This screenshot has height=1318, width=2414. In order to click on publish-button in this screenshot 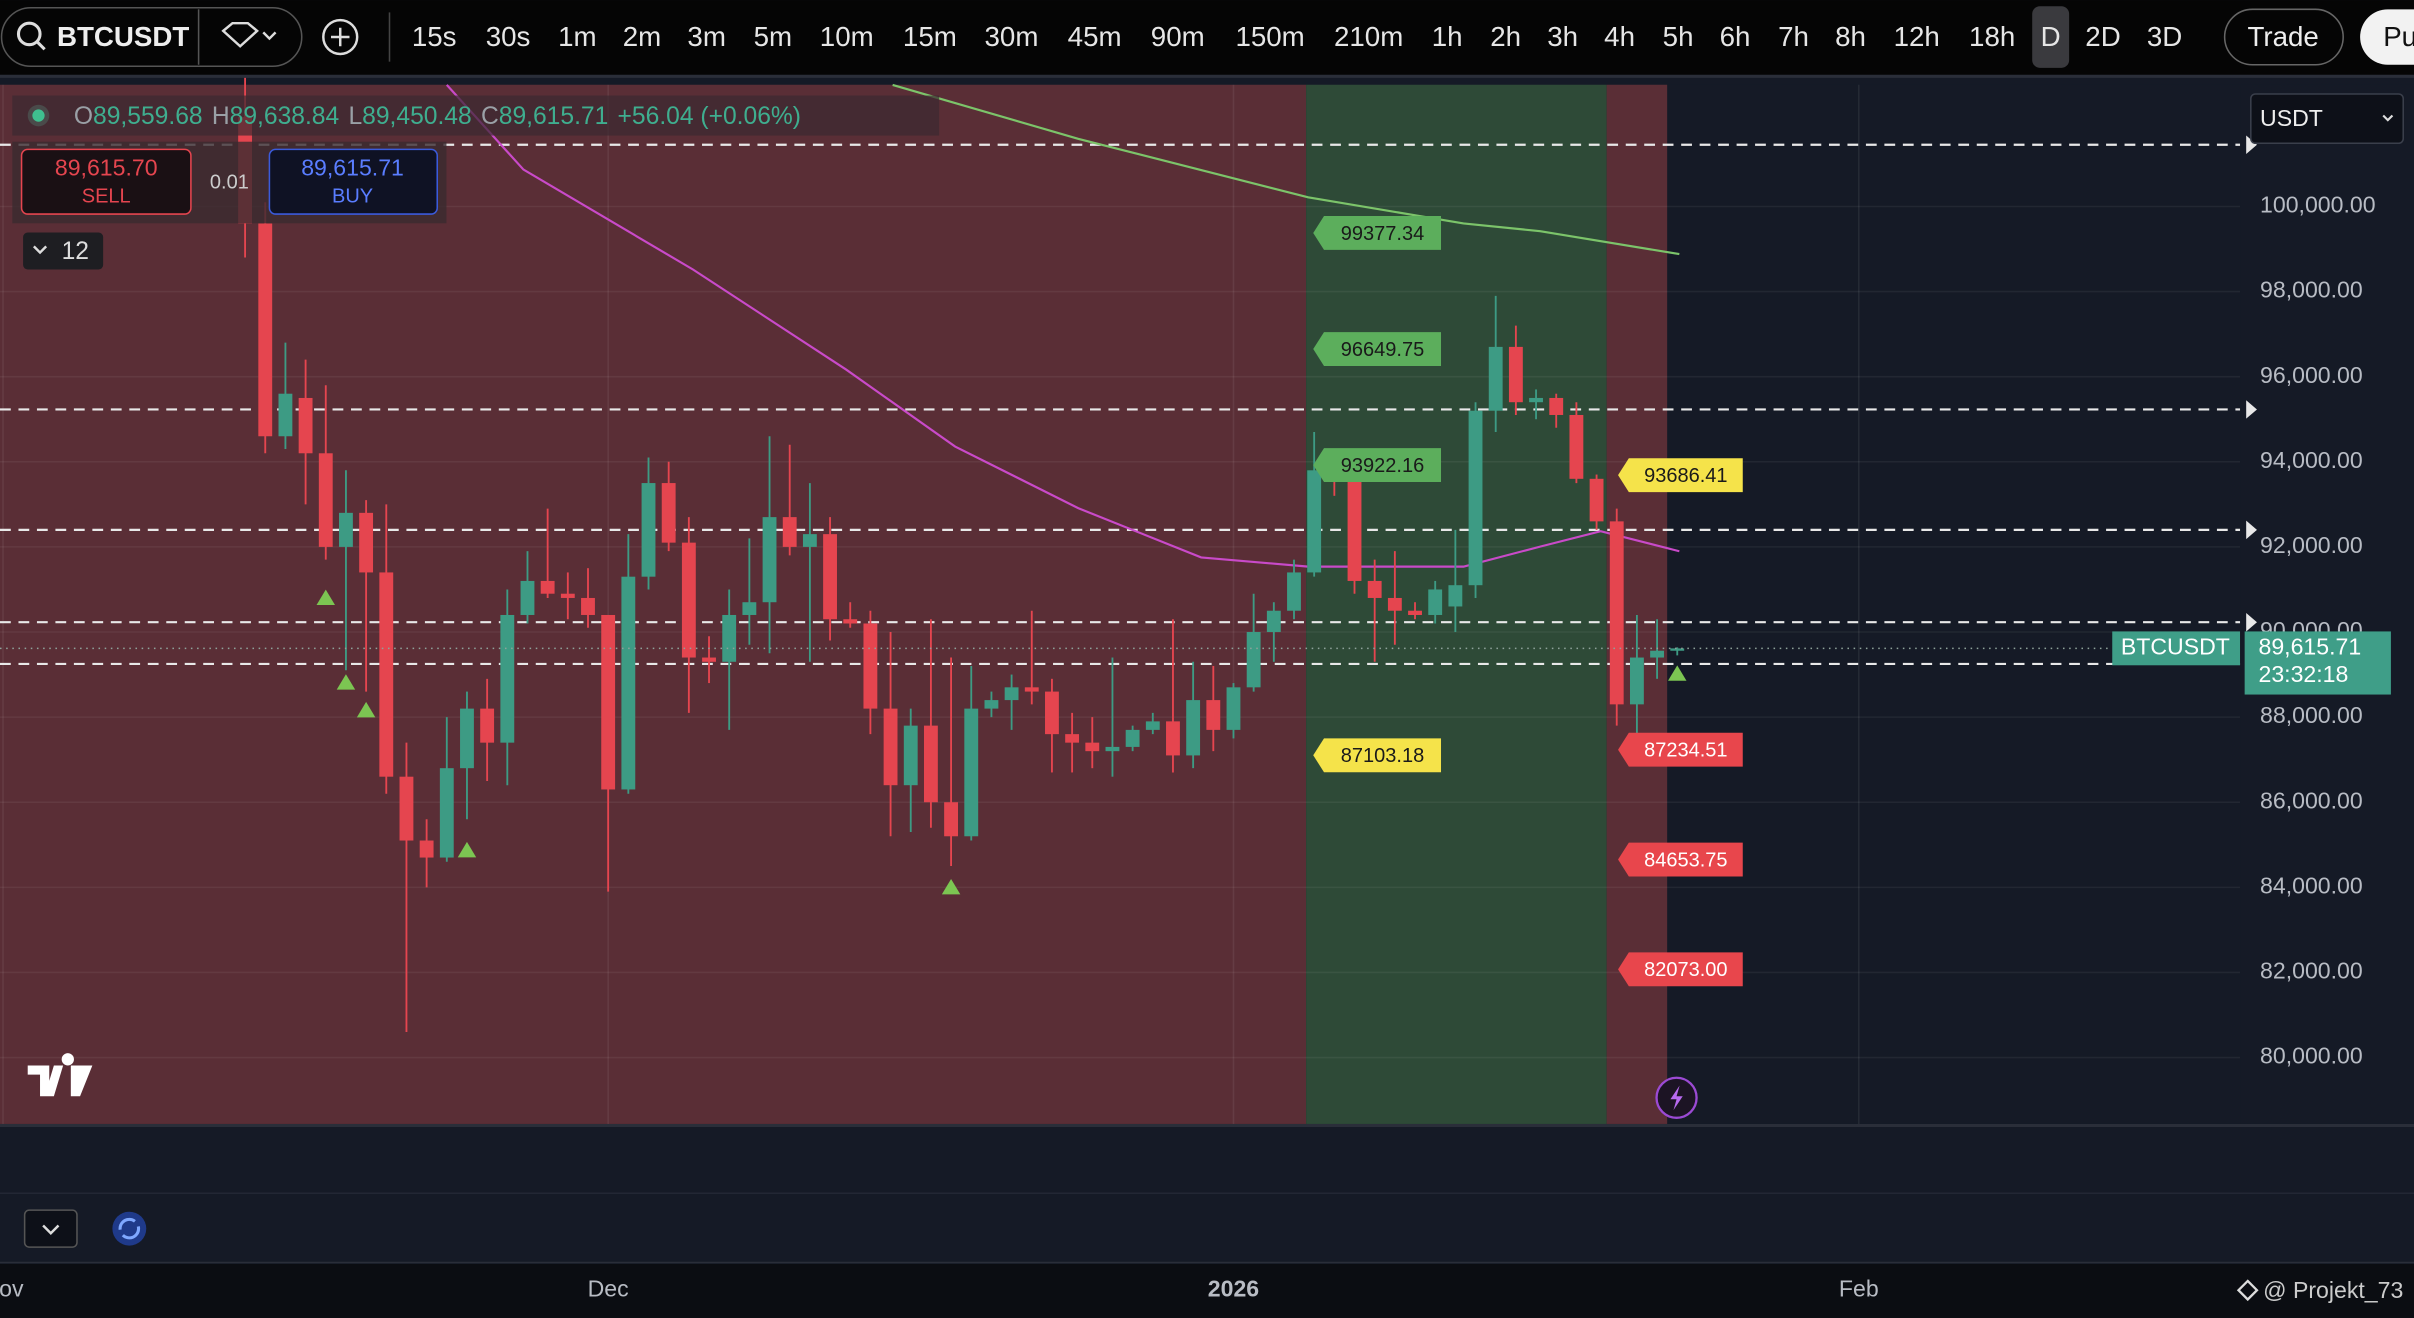, I will do `click(2387, 37)`.